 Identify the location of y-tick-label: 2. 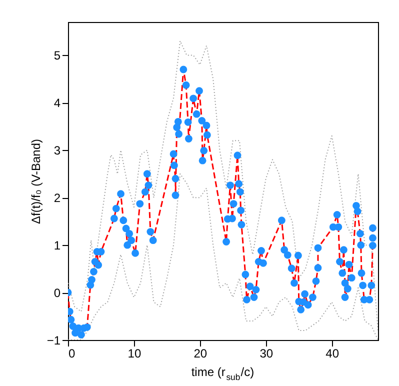
(57, 198).